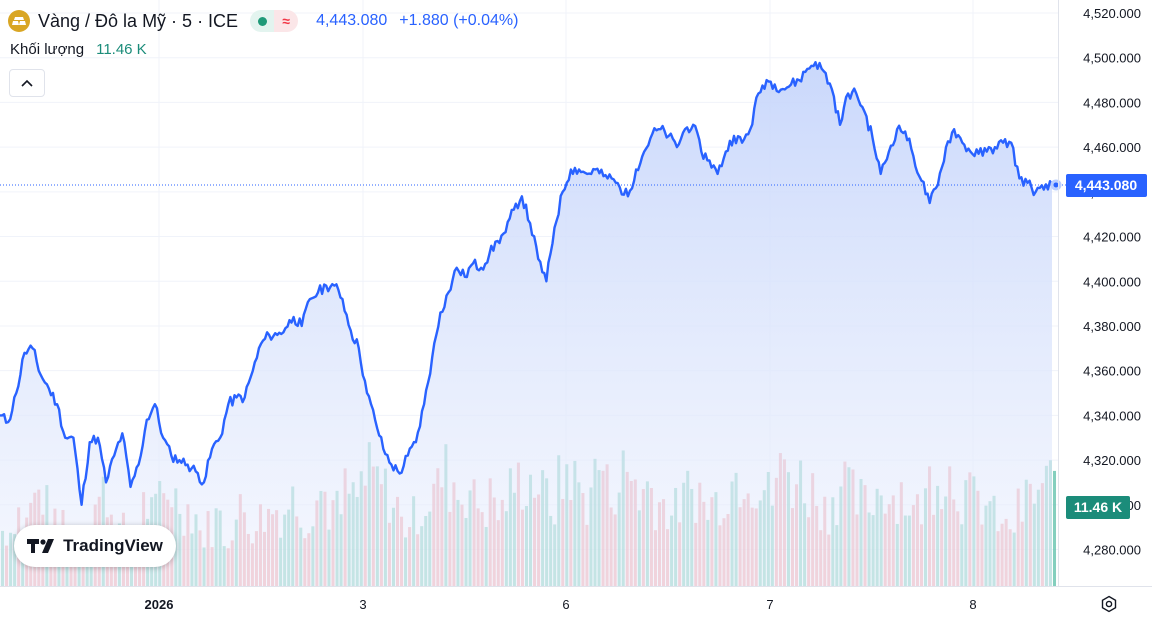 Image resolution: width=1152 pixels, height=621 pixels. I want to click on y-tick-label: 4,340.000, so click(1112, 415).